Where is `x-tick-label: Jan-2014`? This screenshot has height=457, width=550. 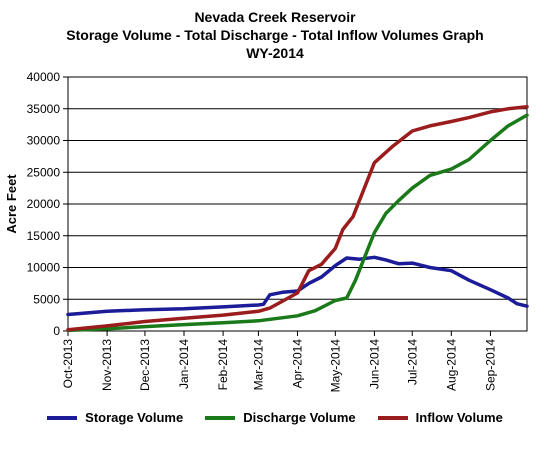
x-tick-label: Jan-2014 is located at coordinates (184, 364).